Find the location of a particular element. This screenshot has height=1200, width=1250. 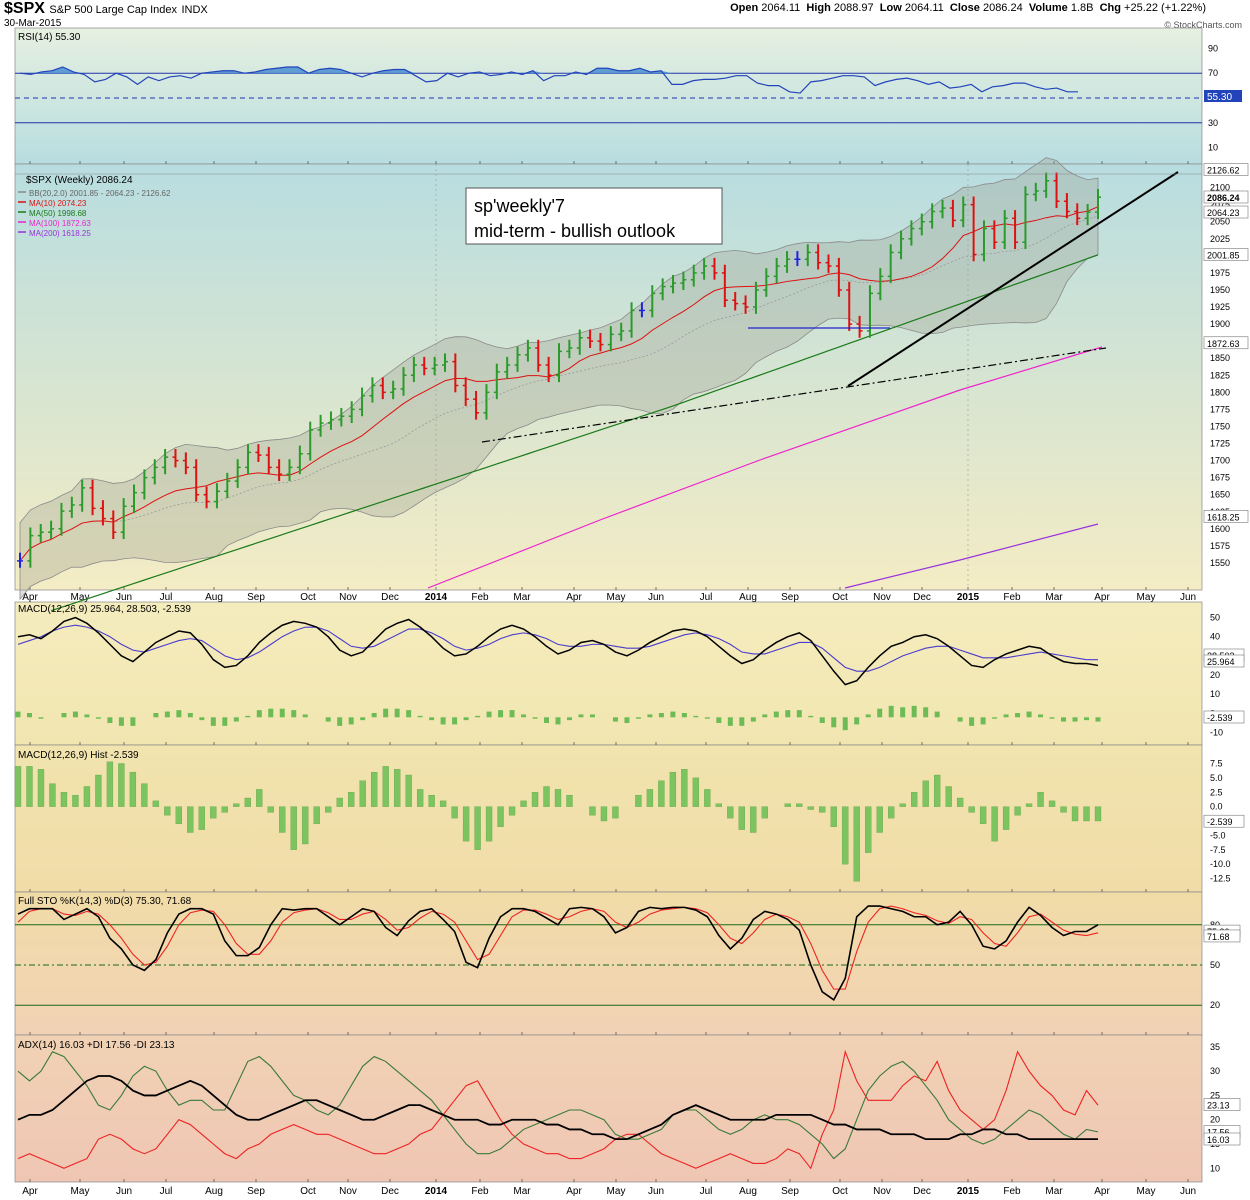

hist-y-label: 5.0 is located at coordinates (1216, 778).